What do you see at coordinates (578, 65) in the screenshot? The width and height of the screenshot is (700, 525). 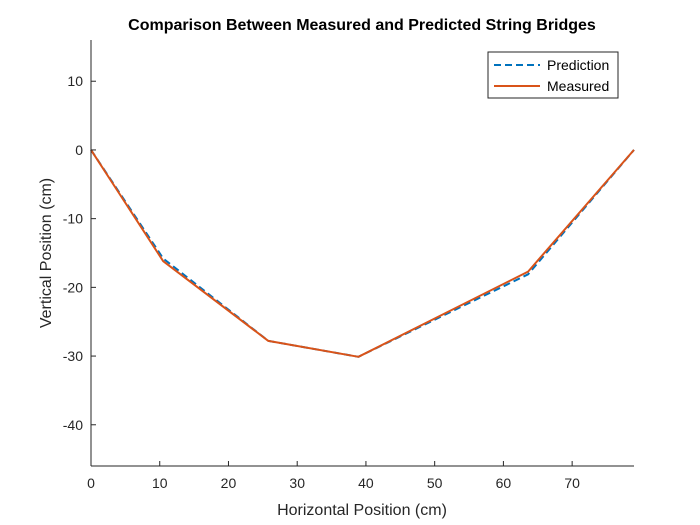 I see `legend-label-prediction: Prediction` at bounding box center [578, 65].